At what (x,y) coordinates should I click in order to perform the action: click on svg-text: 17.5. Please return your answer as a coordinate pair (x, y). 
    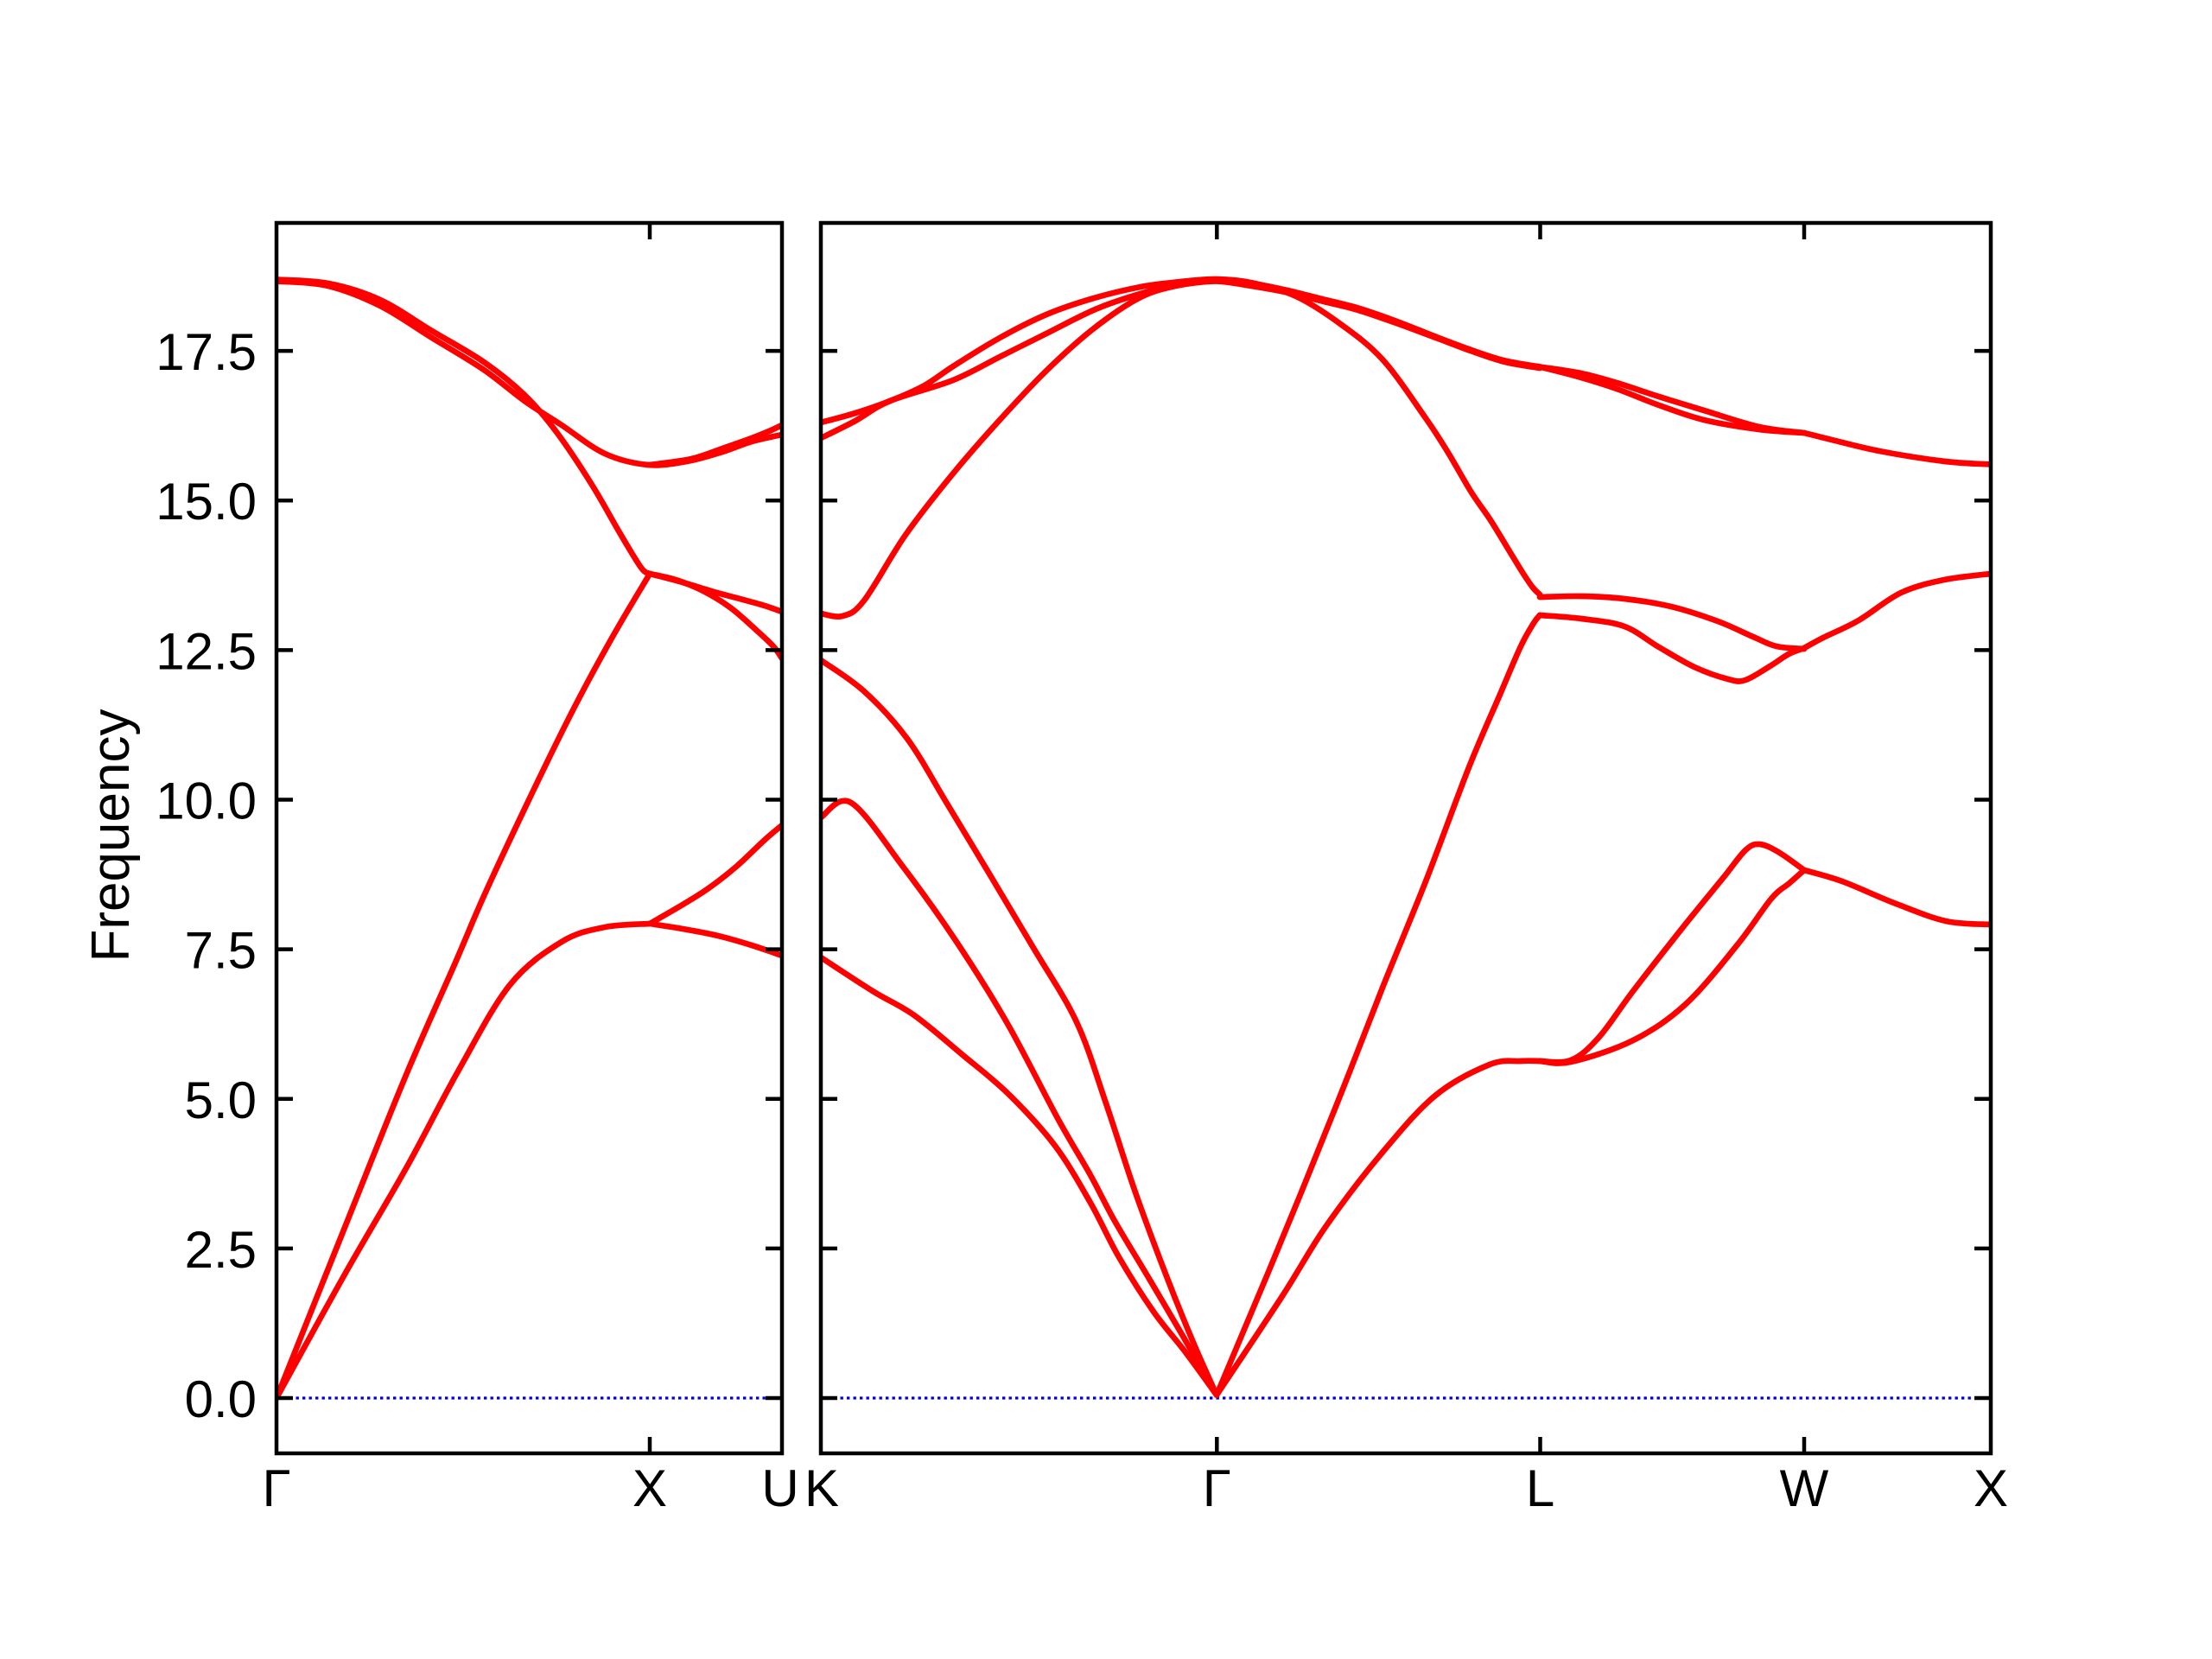
    Looking at the image, I should click on (206, 352).